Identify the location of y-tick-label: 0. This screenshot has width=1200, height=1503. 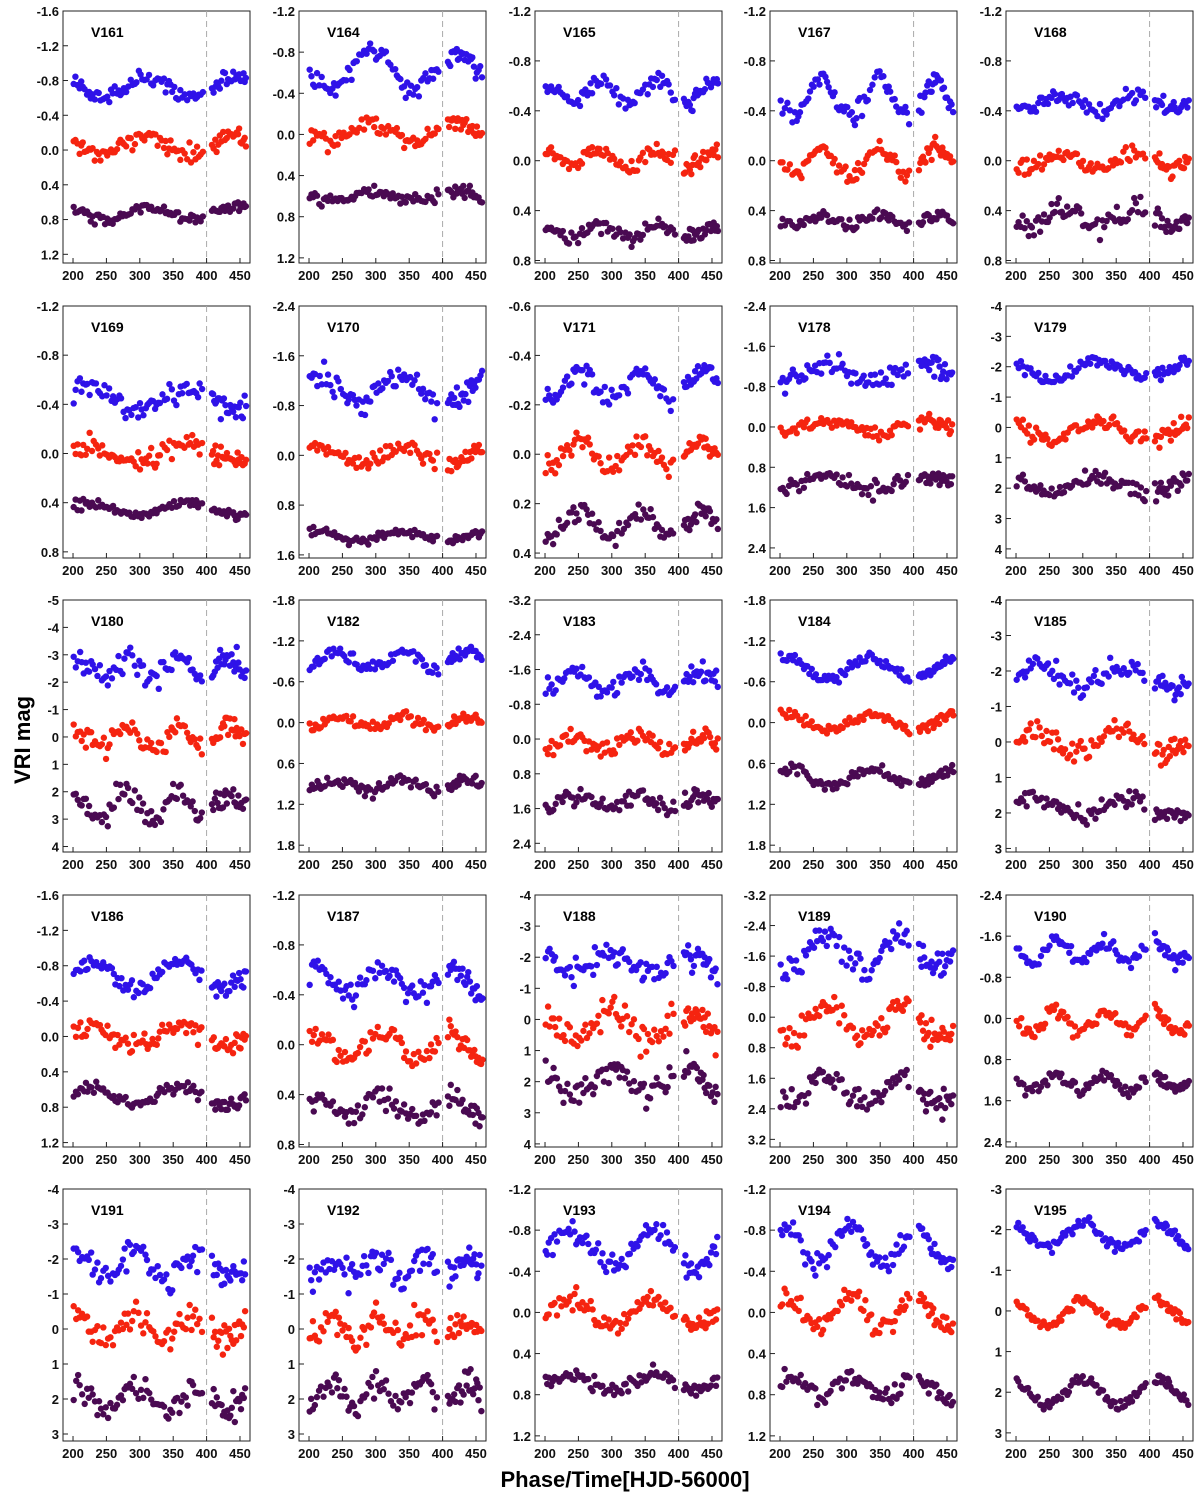
(998, 427).